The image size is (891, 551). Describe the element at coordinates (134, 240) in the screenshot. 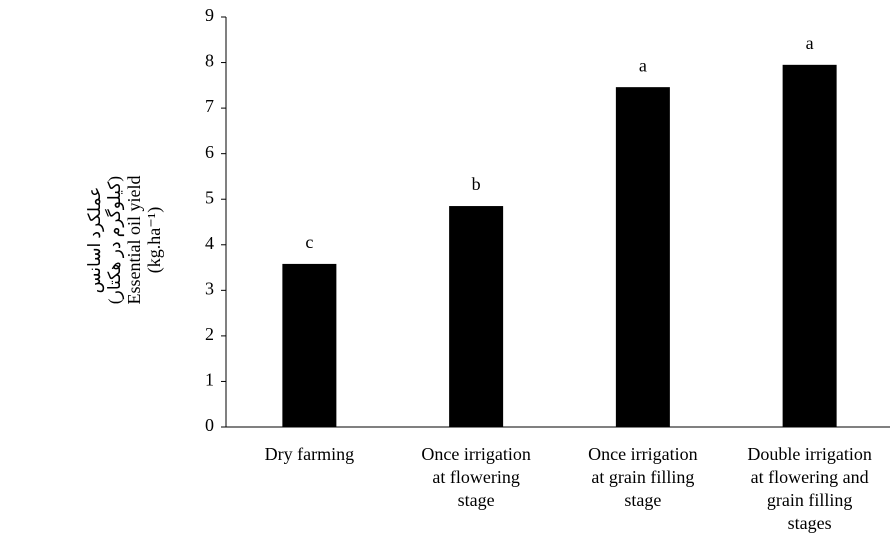

I see `y-label-line: Essential oil yield` at that location.